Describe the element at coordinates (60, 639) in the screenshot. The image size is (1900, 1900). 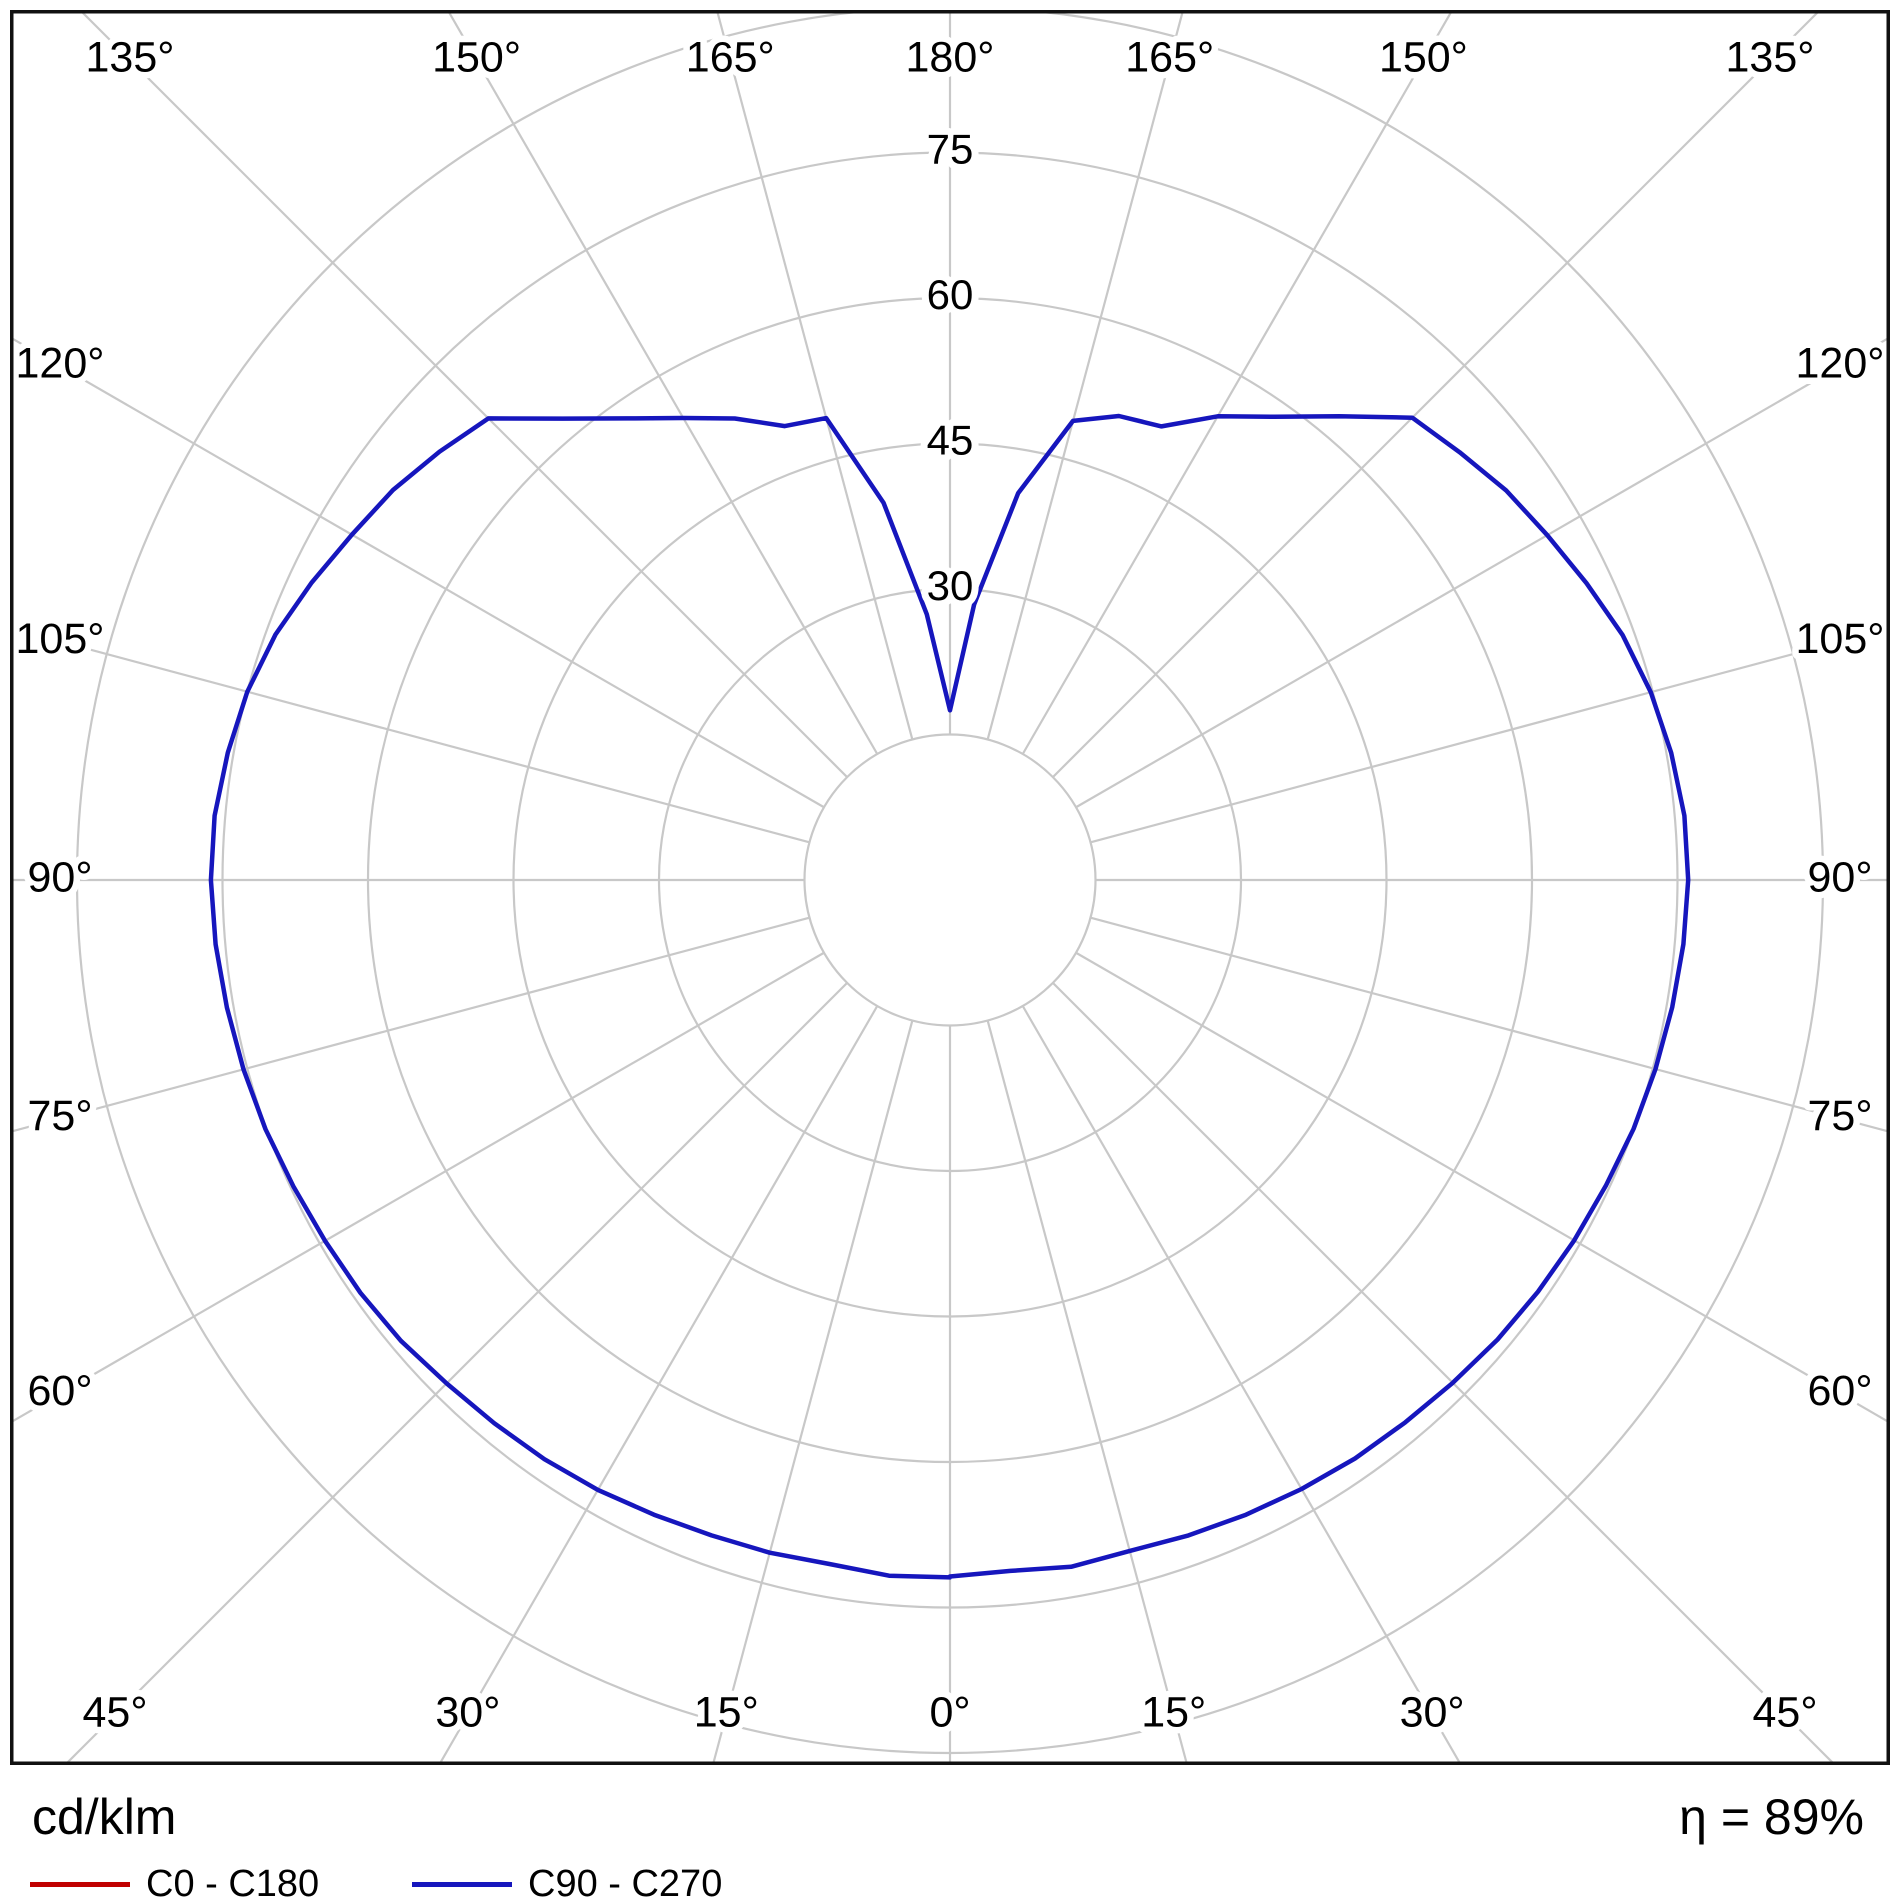
I see `angle-tick-label-105-left: 105°` at that location.